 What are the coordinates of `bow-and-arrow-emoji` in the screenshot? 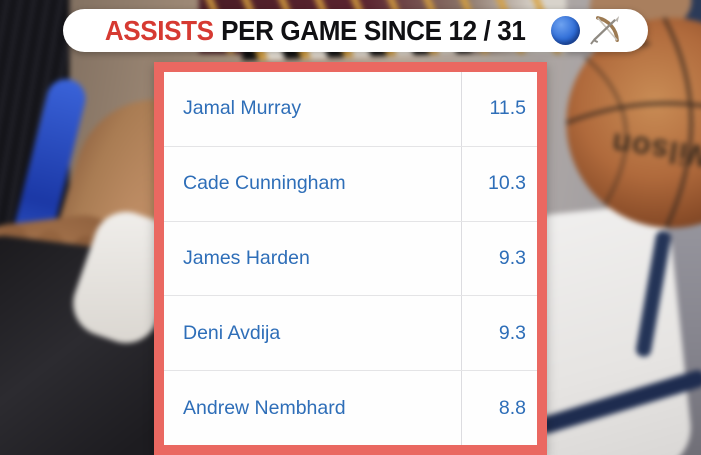 It's located at (604, 30).